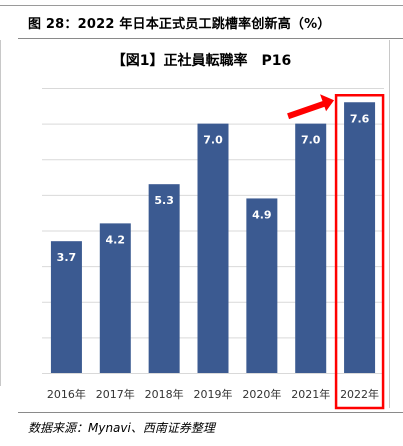  Describe the element at coordinates (67, 257) in the screenshot. I see `value-label: 3.7` at that location.